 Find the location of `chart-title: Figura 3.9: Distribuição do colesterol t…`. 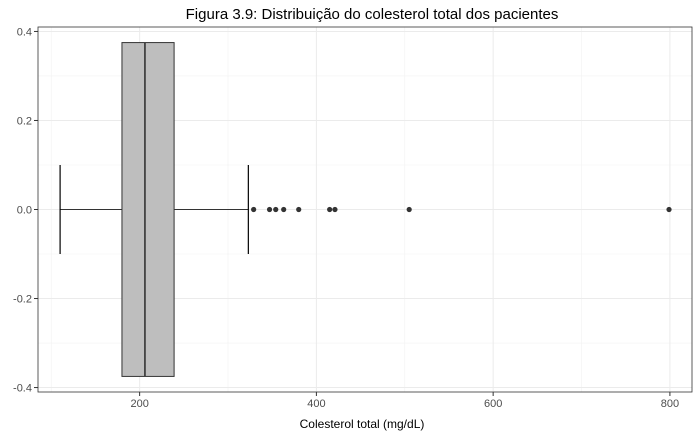

chart-title: Figura 3.9: Distribuição do colesterol t… is located at coordinates (372, 14).